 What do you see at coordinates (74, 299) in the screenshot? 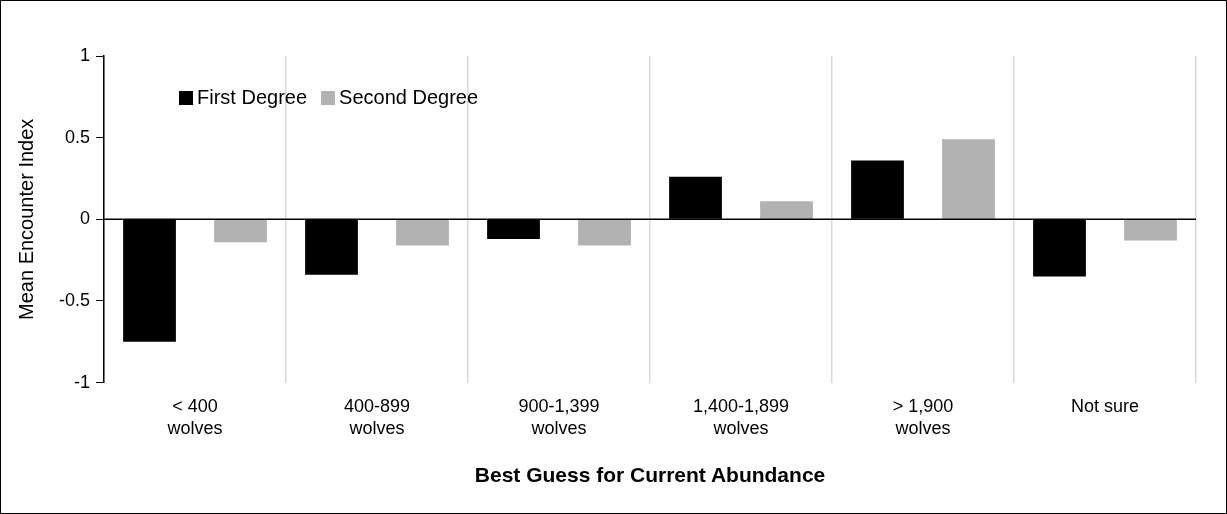
I see `y-tick-label: -0.5` at bounding box center [74, 299].